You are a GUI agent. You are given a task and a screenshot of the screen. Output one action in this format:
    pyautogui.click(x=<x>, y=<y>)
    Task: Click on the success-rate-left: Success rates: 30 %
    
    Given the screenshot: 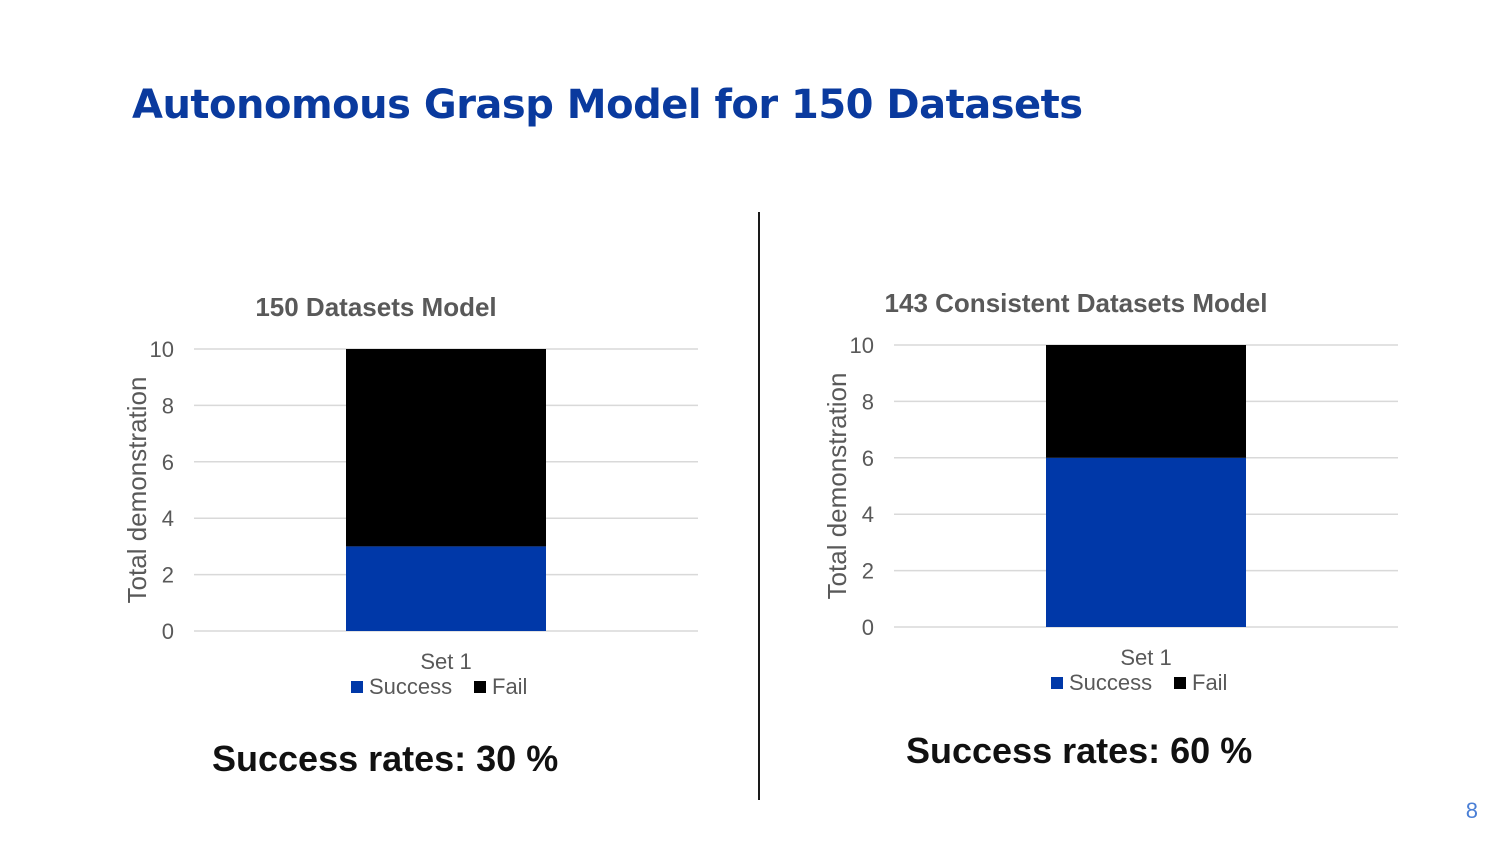 What is the action you would take?
    pyautogui.click(x=385, y=758)
    